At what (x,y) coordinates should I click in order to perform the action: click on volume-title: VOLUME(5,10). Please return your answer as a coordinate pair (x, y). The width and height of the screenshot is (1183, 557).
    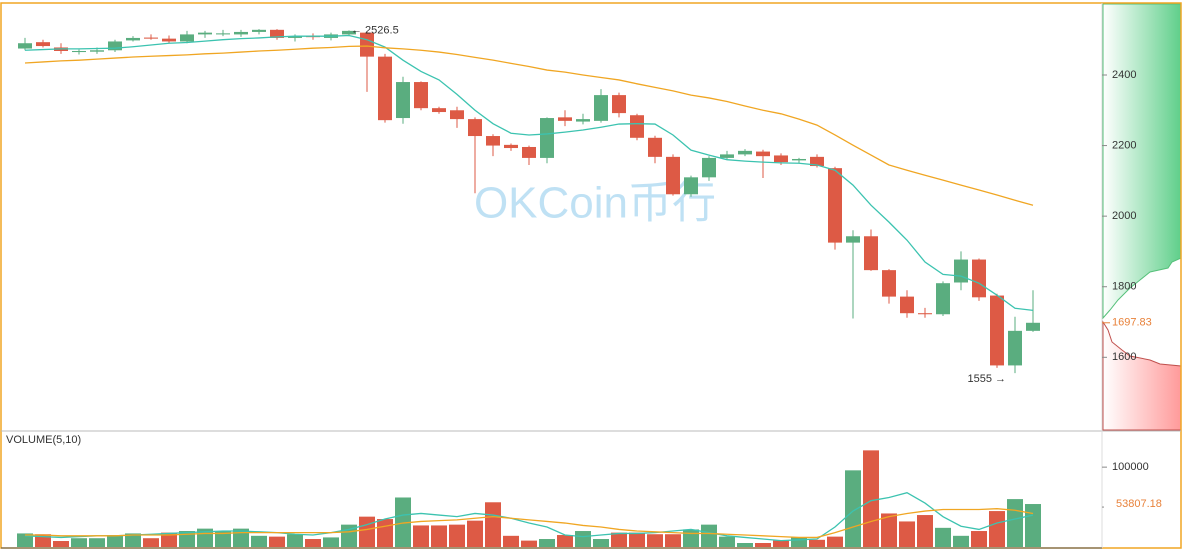
    Looking at the image, I should click on (43, 440).